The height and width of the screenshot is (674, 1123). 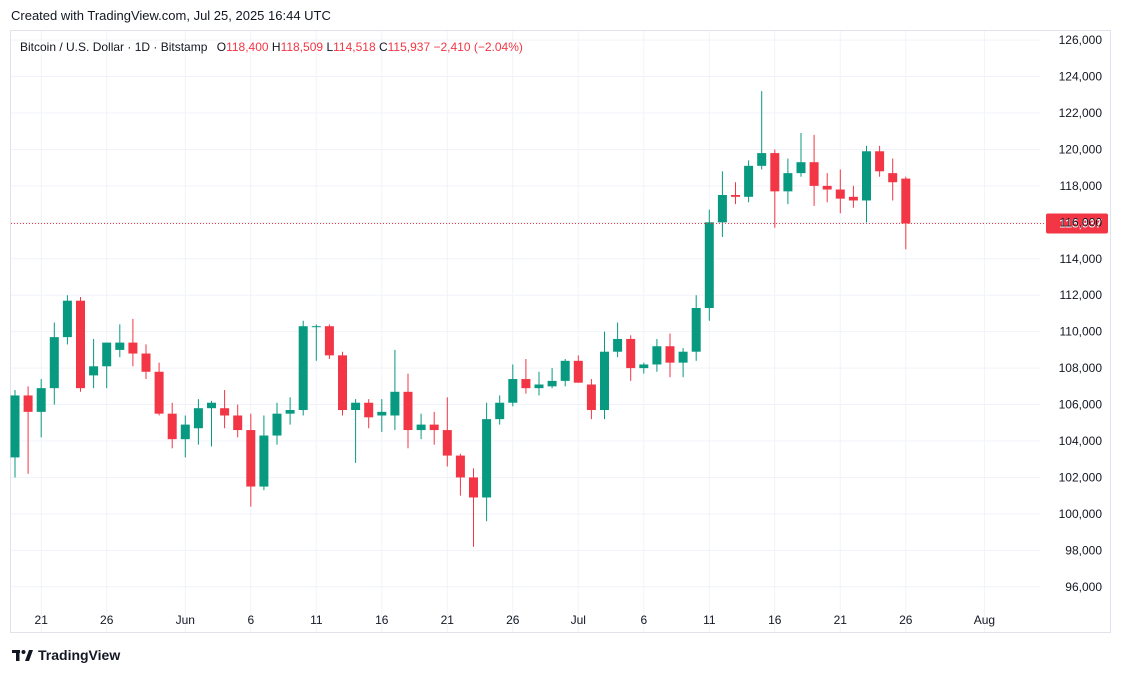 What do you see at coordinates (354, 47) in the screenshot?
I see `low-value: 114,518` at bounding box center [354, 47].